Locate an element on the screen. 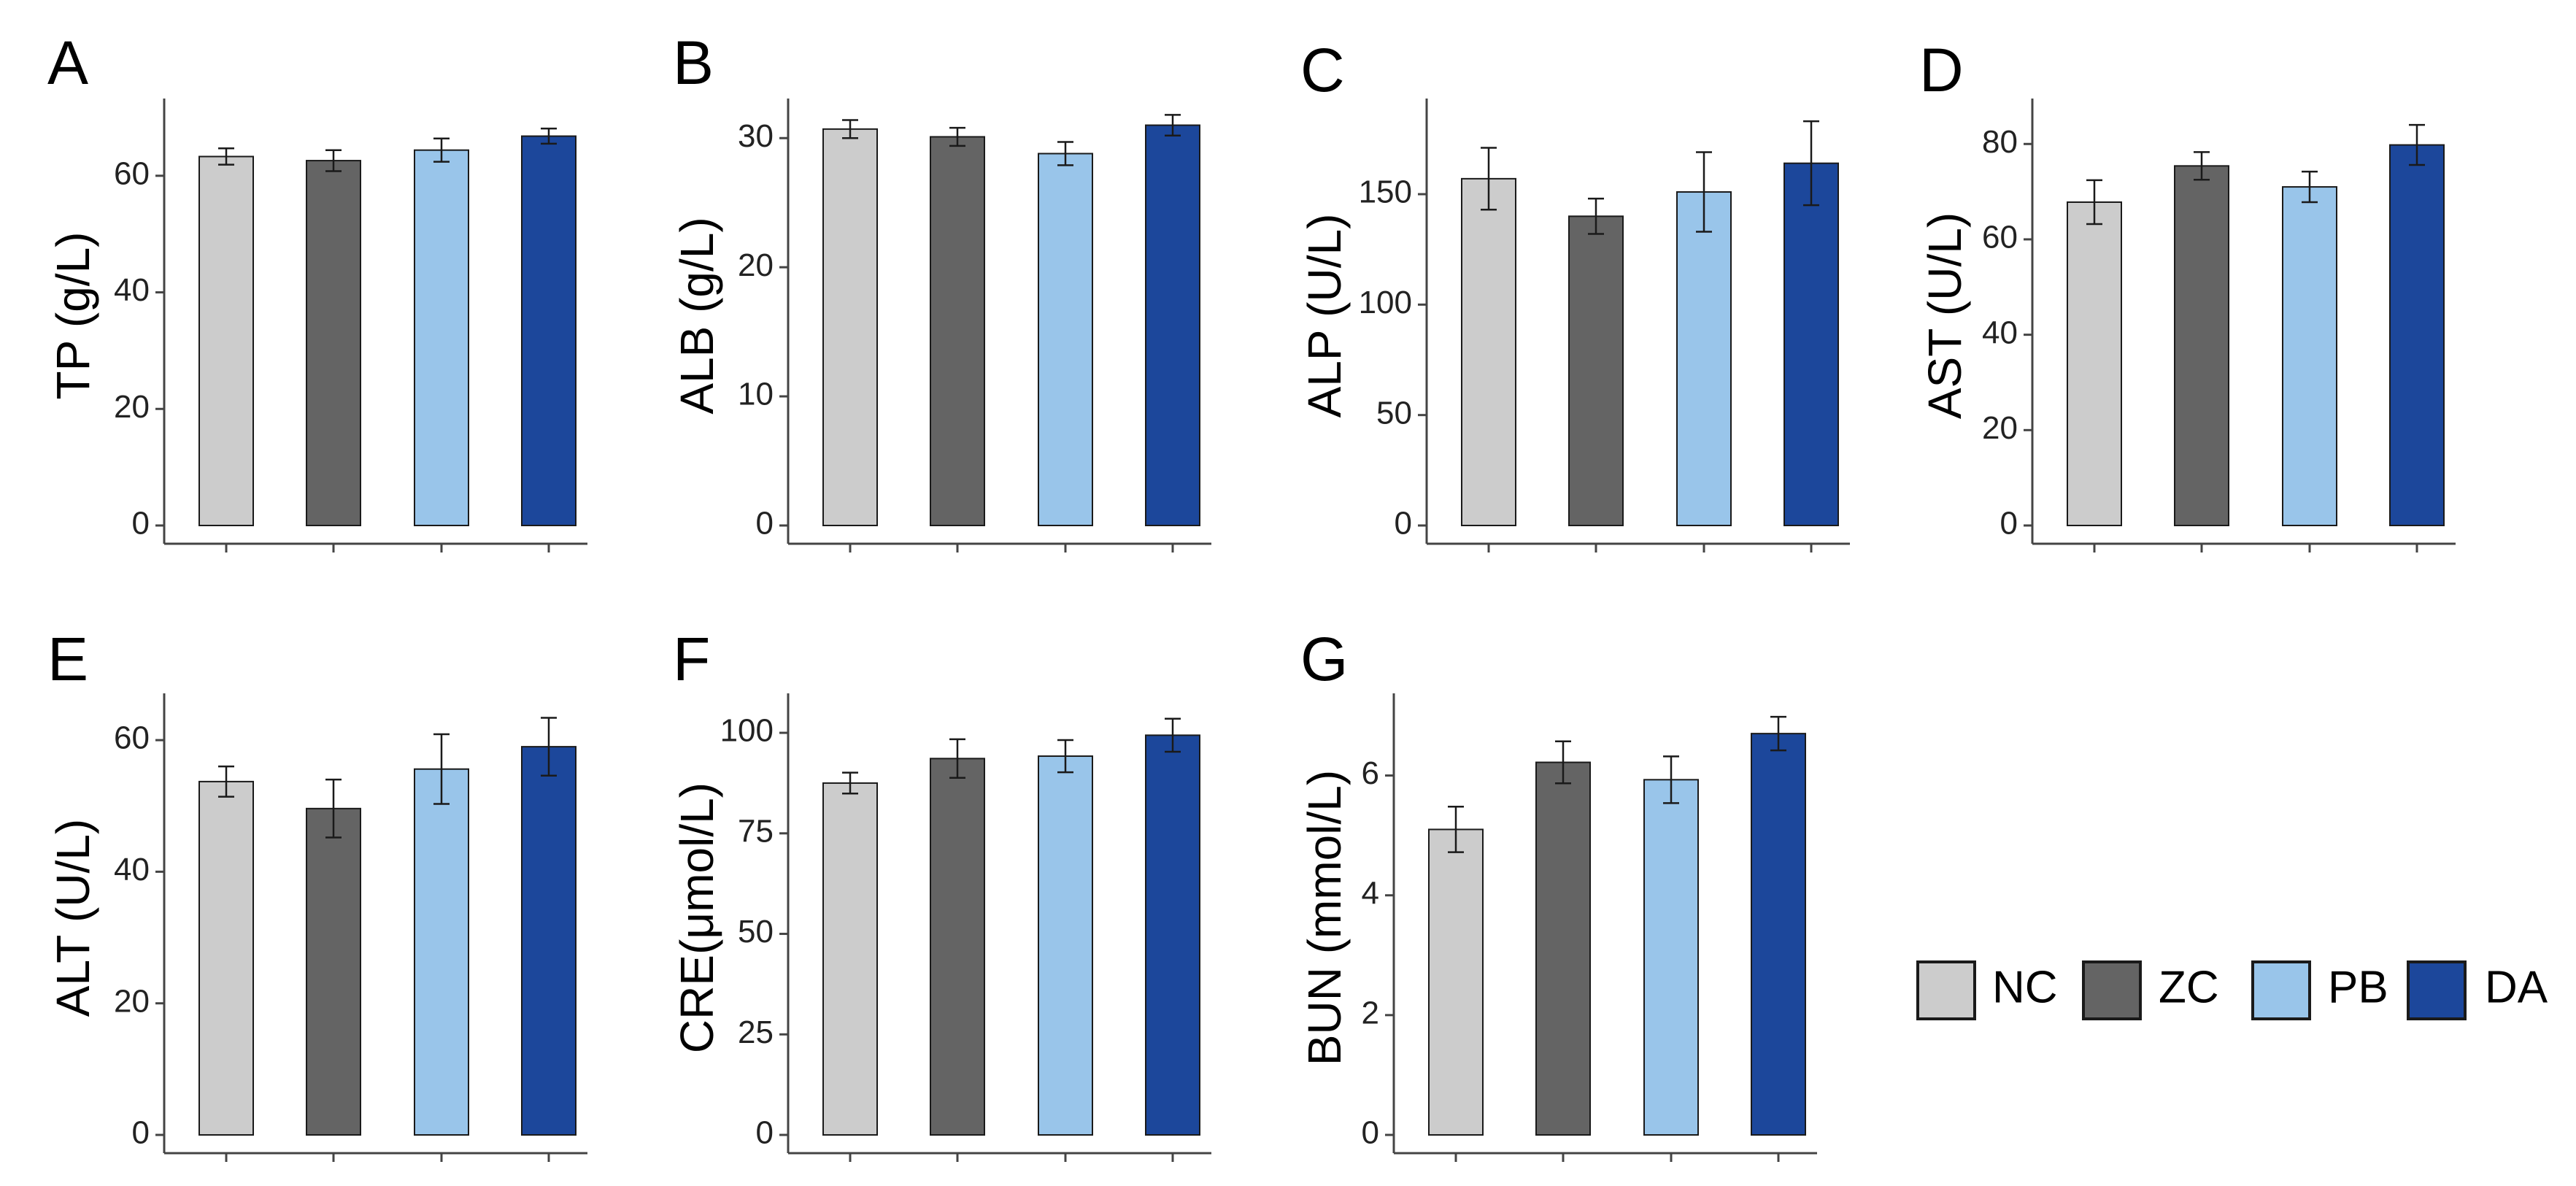 This screenshot has width=2576, height=1186. y-tick-label: 30 is located at coordinates (756, 136).